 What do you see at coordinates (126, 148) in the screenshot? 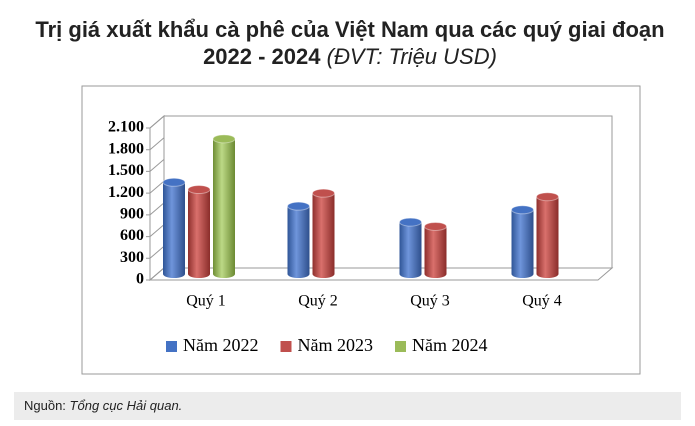
I see `y-tick-label: 1.800` at bounding box center [126, 148].